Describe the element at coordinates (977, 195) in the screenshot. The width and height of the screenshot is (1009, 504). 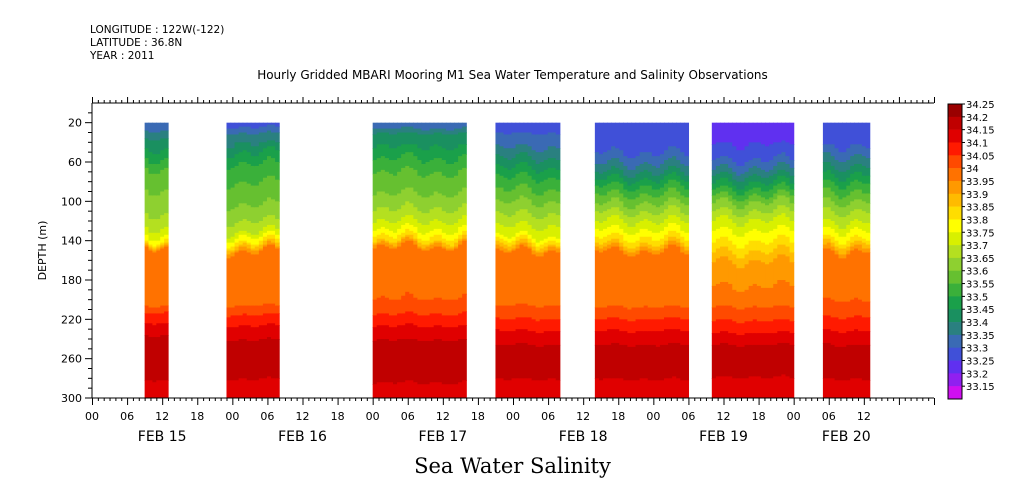
I see `legend-label: 33.9` at that location.